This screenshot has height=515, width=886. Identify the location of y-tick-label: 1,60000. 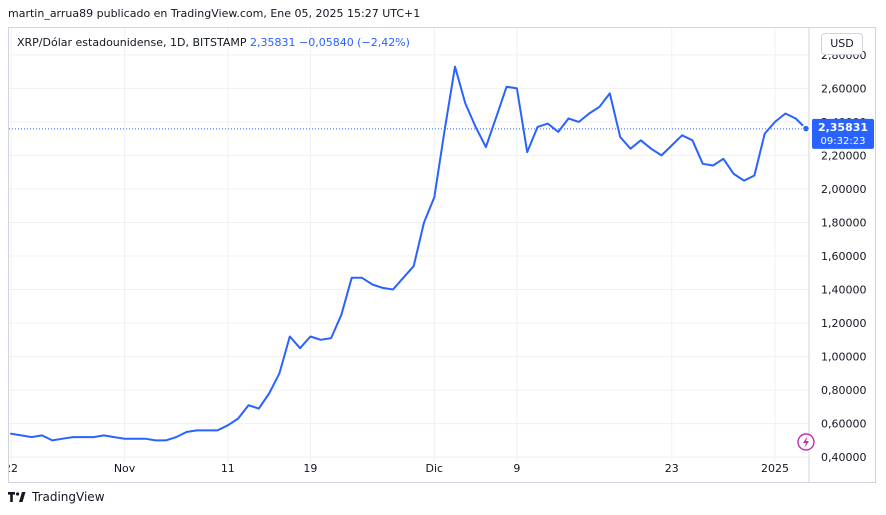
(844, 256).